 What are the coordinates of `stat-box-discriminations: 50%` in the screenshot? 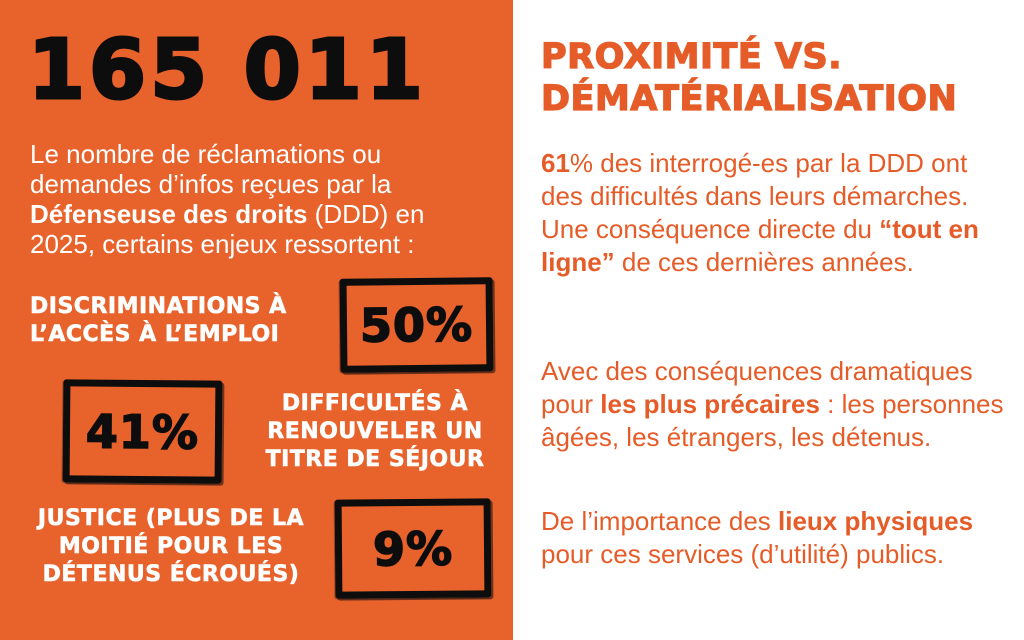 It's located at (416, 325).